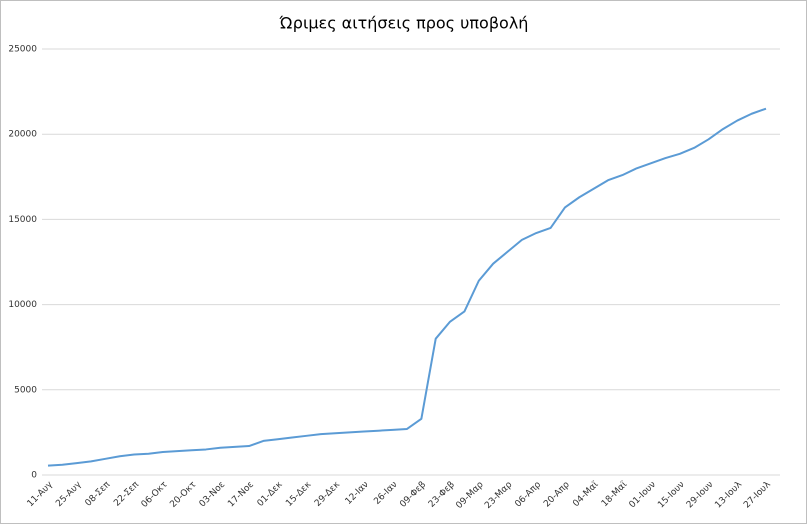 This screenshot has height=526, width=809. Describe the element at coordinates (22, 50) in the screenshot. I see `y-tick-label: 25000` at that location.